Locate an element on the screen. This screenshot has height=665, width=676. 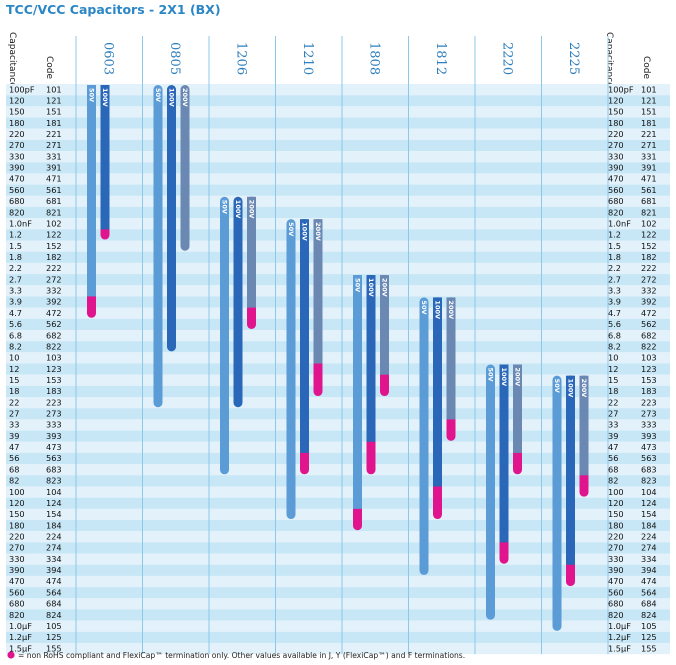
capacitance-value-right: 270 is located at coordinates (616, 548).